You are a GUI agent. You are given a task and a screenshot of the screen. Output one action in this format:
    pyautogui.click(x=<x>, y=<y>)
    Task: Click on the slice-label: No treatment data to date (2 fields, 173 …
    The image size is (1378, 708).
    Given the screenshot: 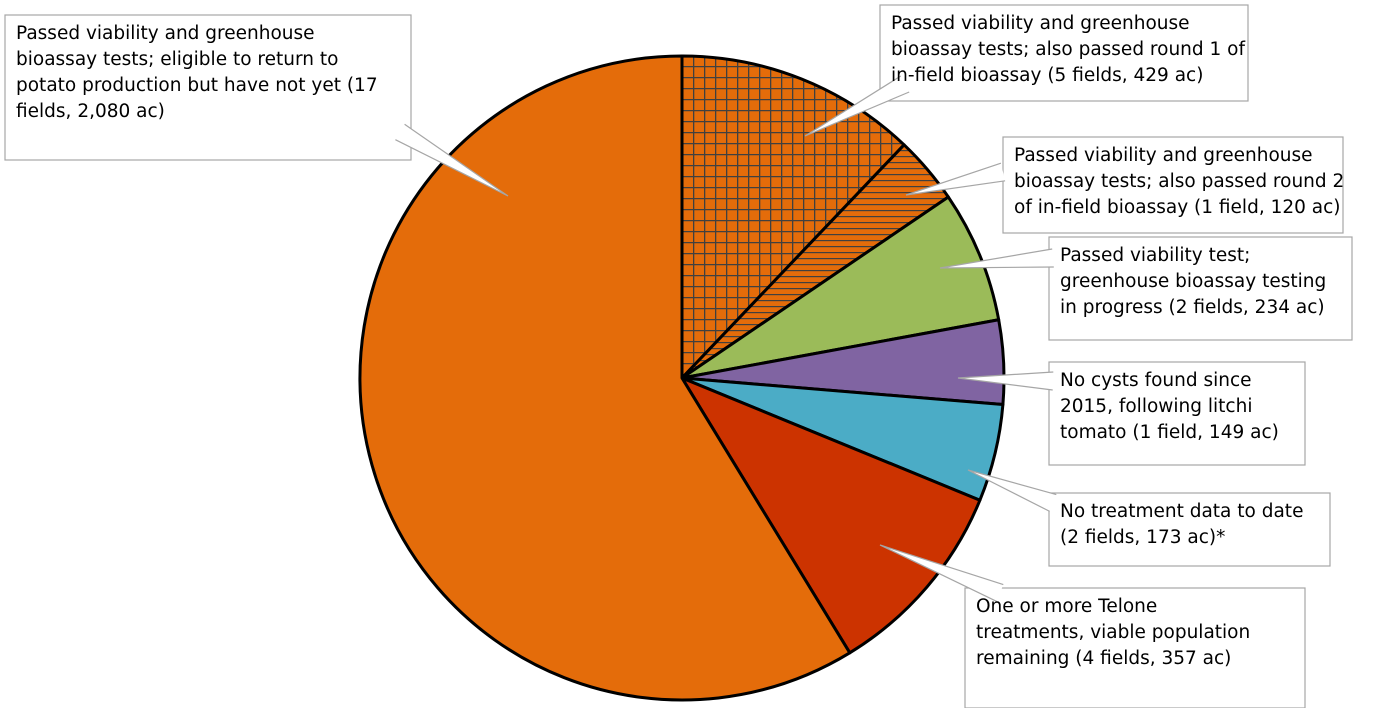 What is the action you would take?
    pyautogui.click(x=1181, y=524)
    